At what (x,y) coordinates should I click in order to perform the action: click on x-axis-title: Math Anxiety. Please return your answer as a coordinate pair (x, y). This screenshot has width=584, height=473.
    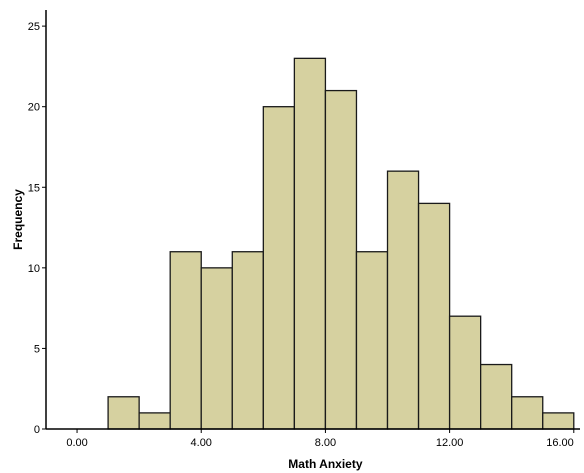
    Looking at the image, I should click on (325, 464).